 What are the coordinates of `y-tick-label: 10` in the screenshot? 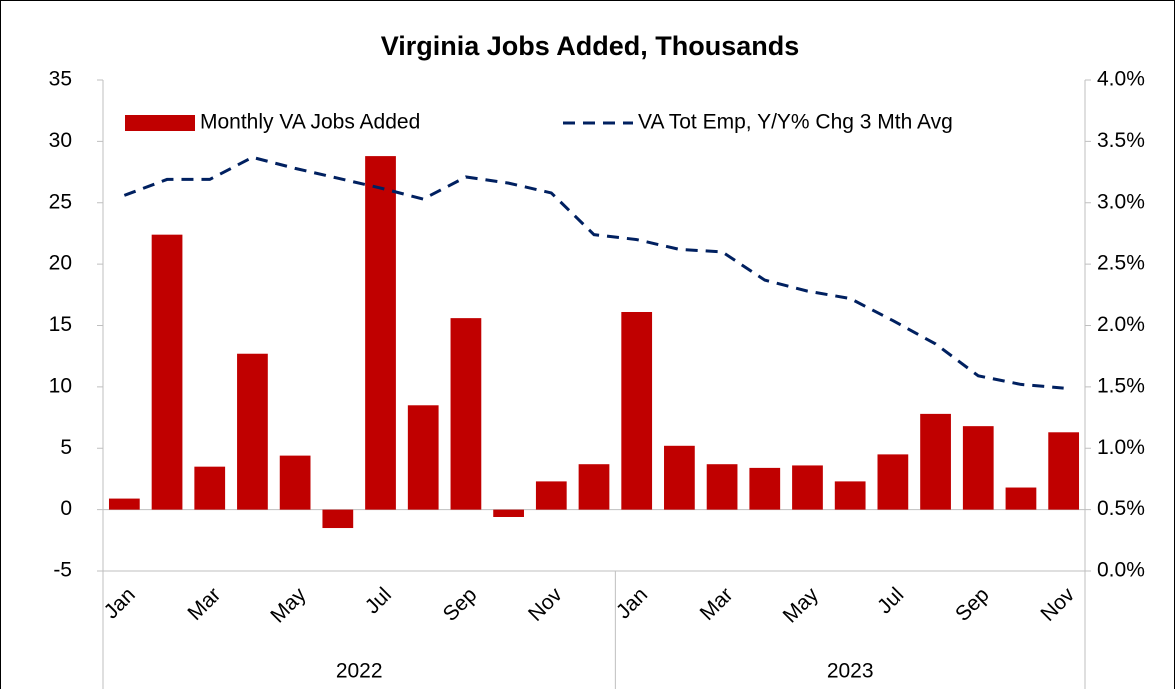 It's located at (60, 385).